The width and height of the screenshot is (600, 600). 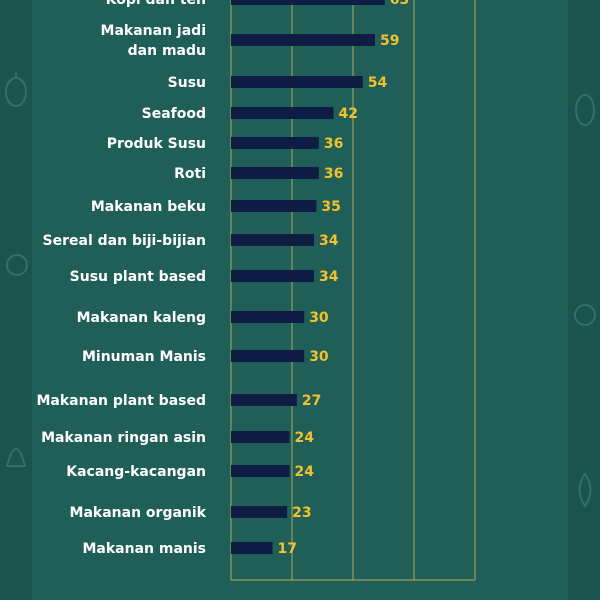 What do you see at coordinates (347, 114) in the screenshot?
I see `value-label: 42` at bounding box center [347, 114].